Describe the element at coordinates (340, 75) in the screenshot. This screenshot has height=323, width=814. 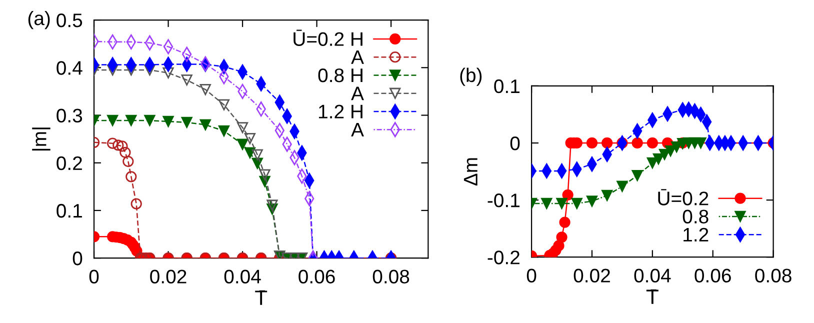
I see `legend-label: 0.8 H` at that location.